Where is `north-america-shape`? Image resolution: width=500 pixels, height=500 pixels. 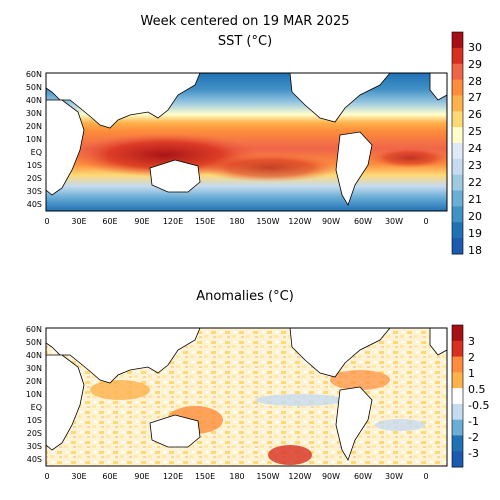
north-america-shape is located at coordinates (340, 353).